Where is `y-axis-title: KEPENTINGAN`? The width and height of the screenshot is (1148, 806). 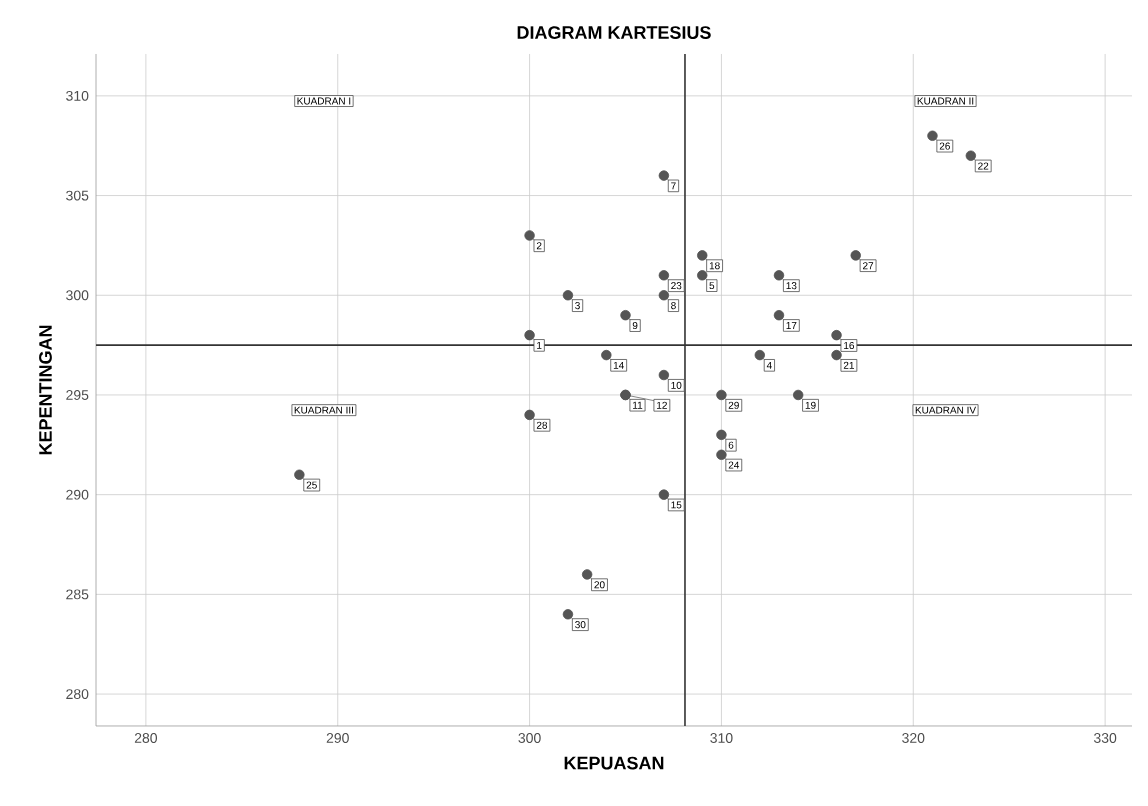
y-axis-title: KEPENTINGAN is located at coordinates (45, 390).